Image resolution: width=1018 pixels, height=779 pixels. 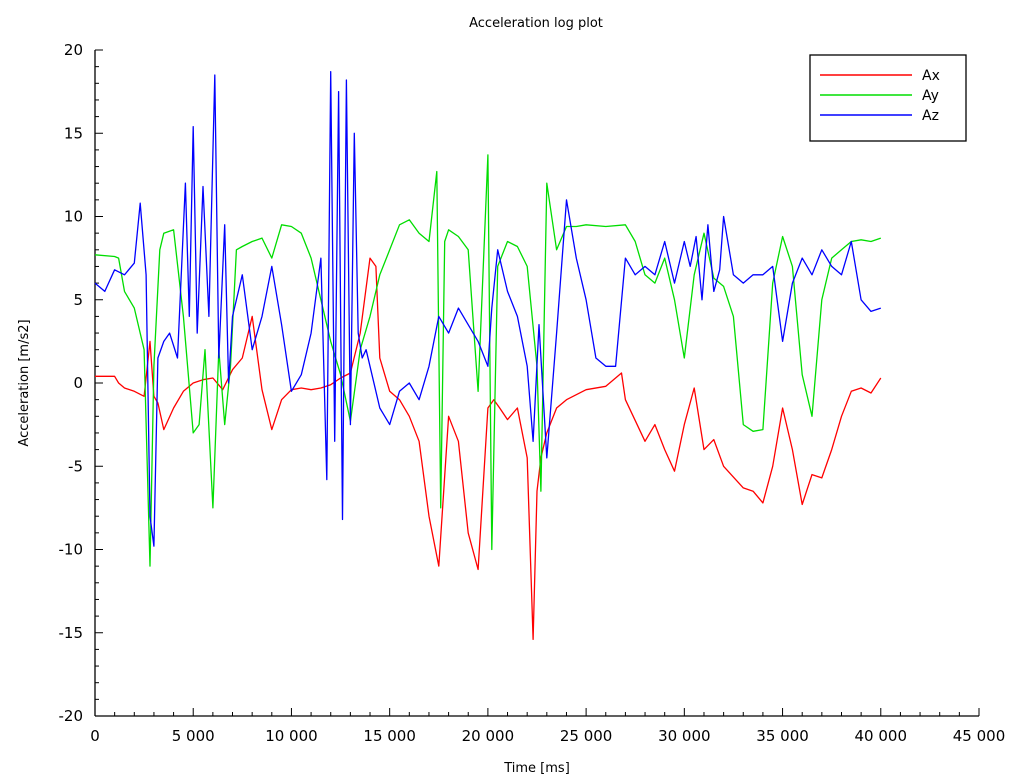 I want to click on x-tick-label: 30 000, so click(x=684, y=736).